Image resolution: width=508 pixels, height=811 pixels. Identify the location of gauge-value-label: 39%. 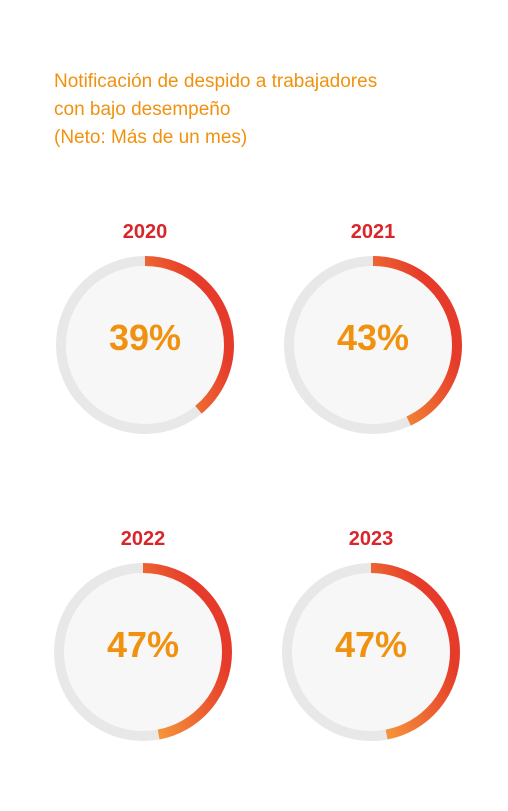
(145, 337).